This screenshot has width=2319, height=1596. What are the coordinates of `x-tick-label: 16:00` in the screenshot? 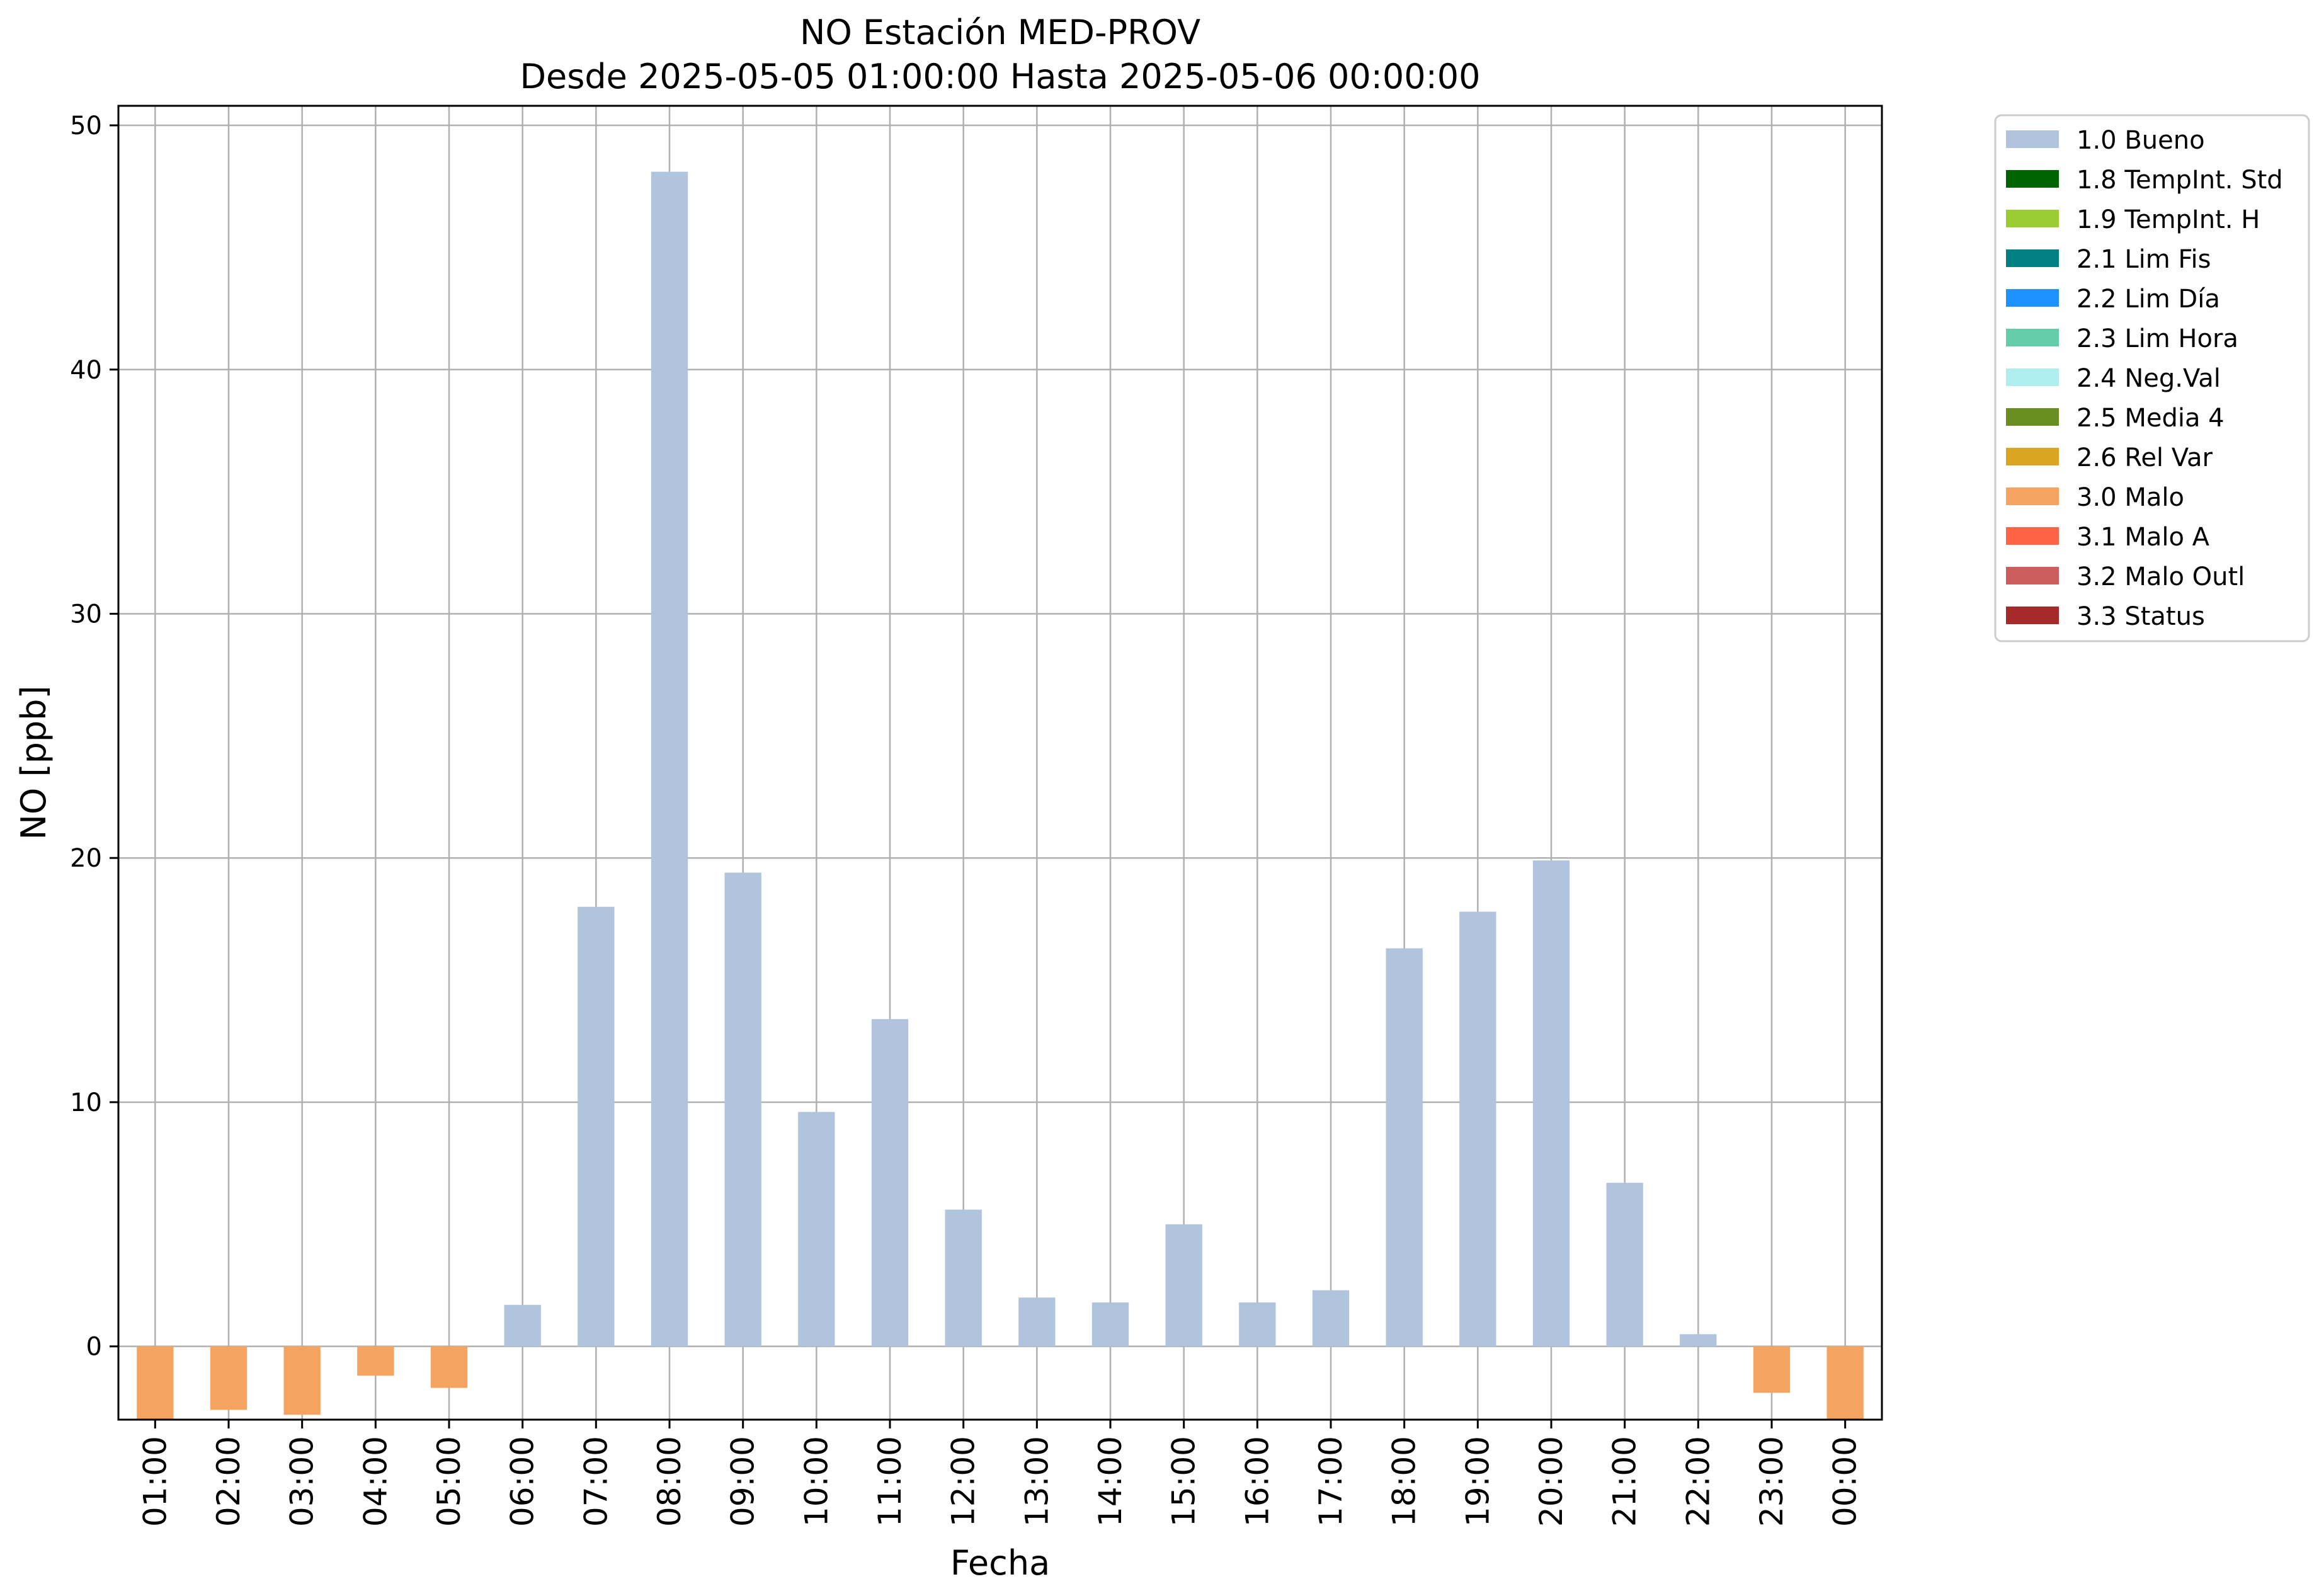 It's located at (1257, 1481).